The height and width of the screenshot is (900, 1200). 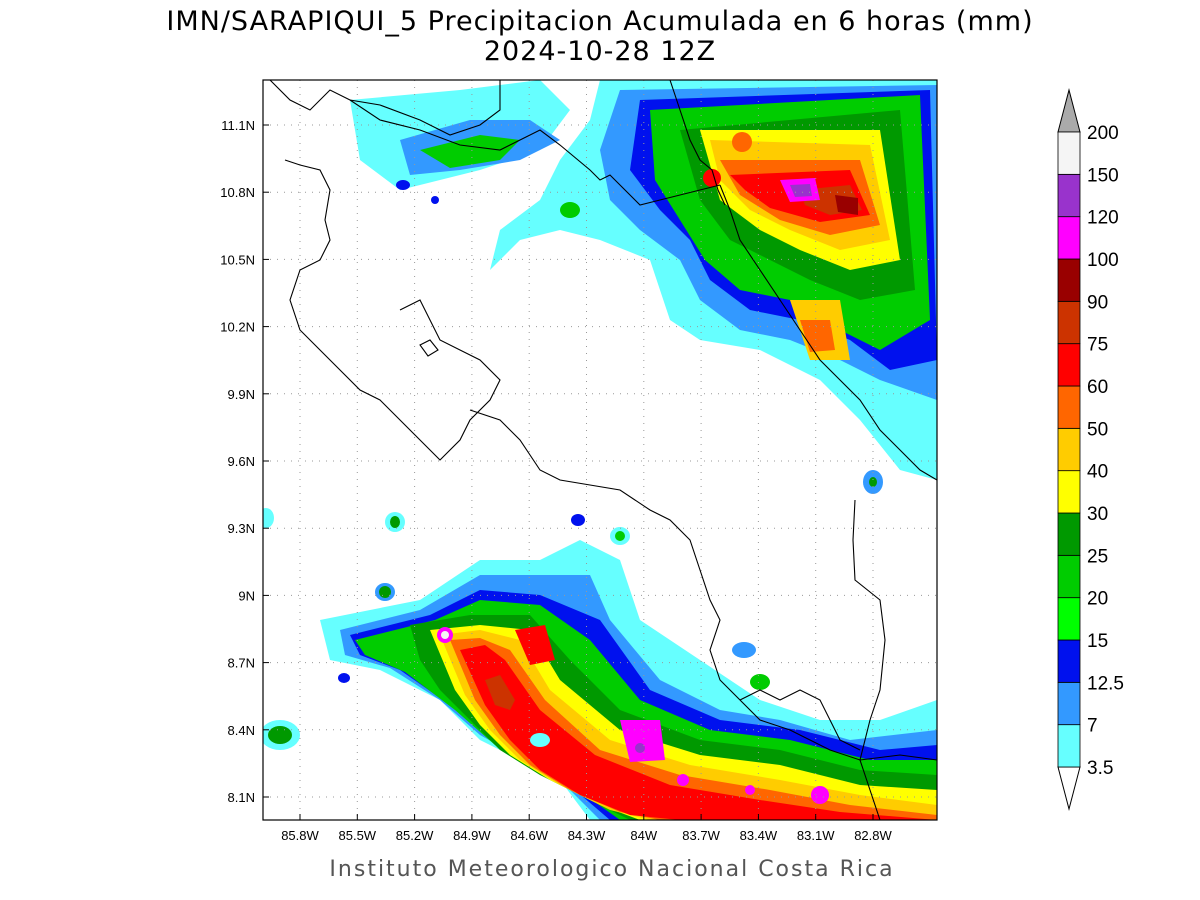 I want to click on small-island-outline, so click(x=429, y=348).